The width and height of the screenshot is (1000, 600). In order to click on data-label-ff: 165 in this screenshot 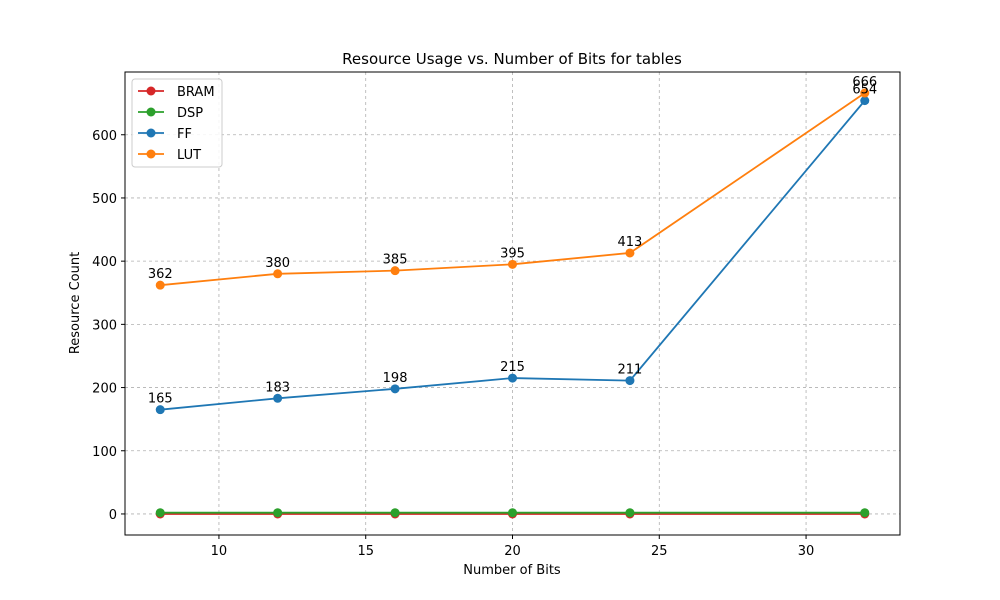, I will do `click(160, 399)`.